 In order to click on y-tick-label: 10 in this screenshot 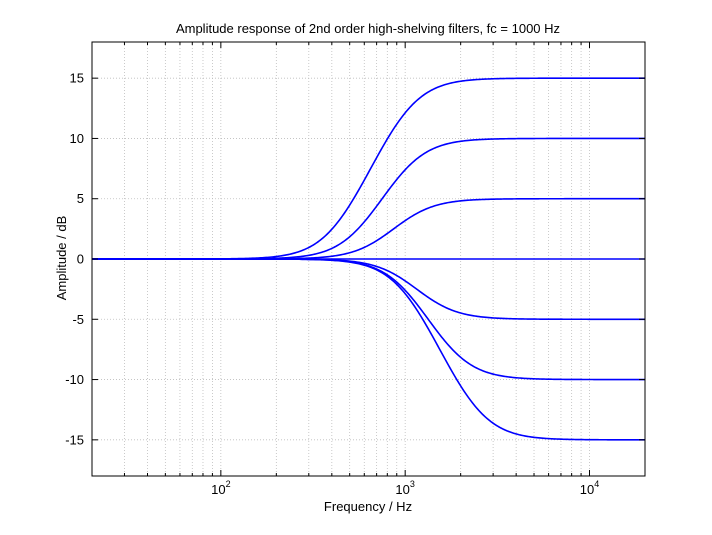, I will do `click(77, 138)`.